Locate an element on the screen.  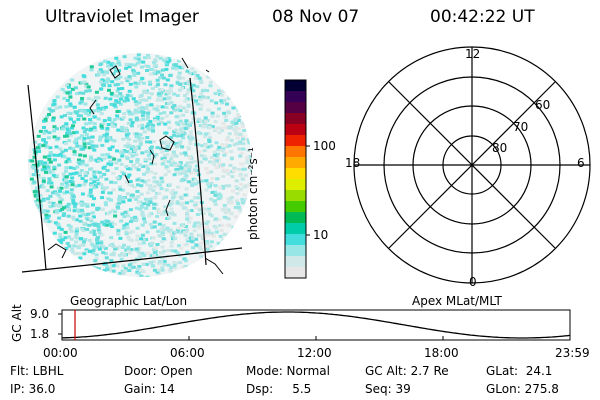
altitude-ytick-top: 9.0 is located at coordinates (40, 314).